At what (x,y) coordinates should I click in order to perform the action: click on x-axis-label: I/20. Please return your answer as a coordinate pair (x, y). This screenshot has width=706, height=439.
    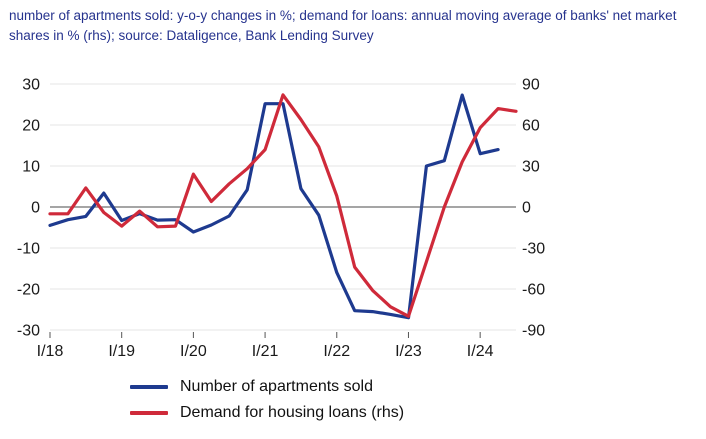
    Looking at the image, I should click on (193, 351).